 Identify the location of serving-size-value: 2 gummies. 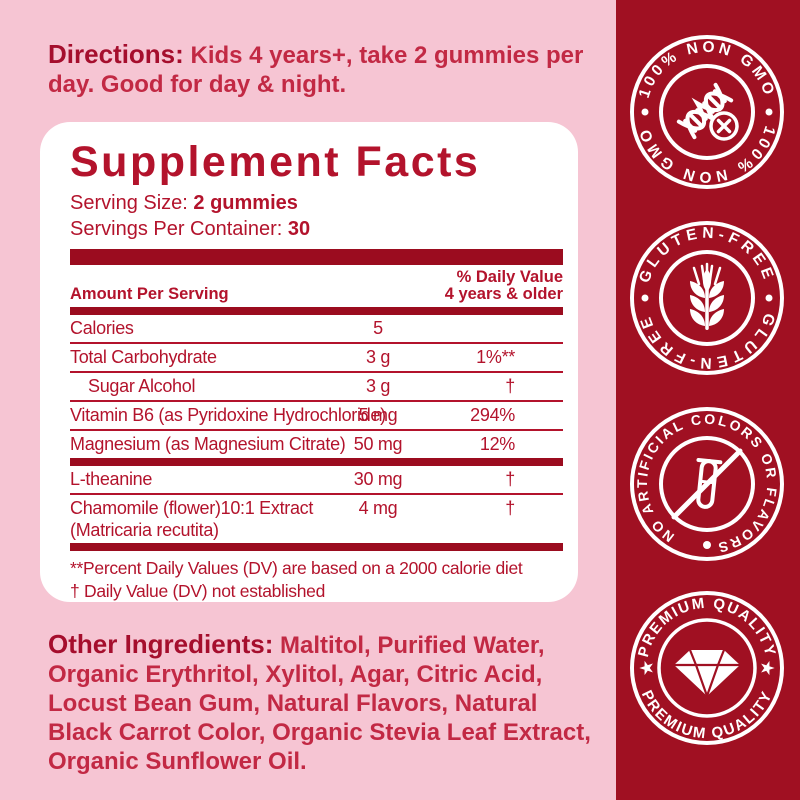
(245, 203).